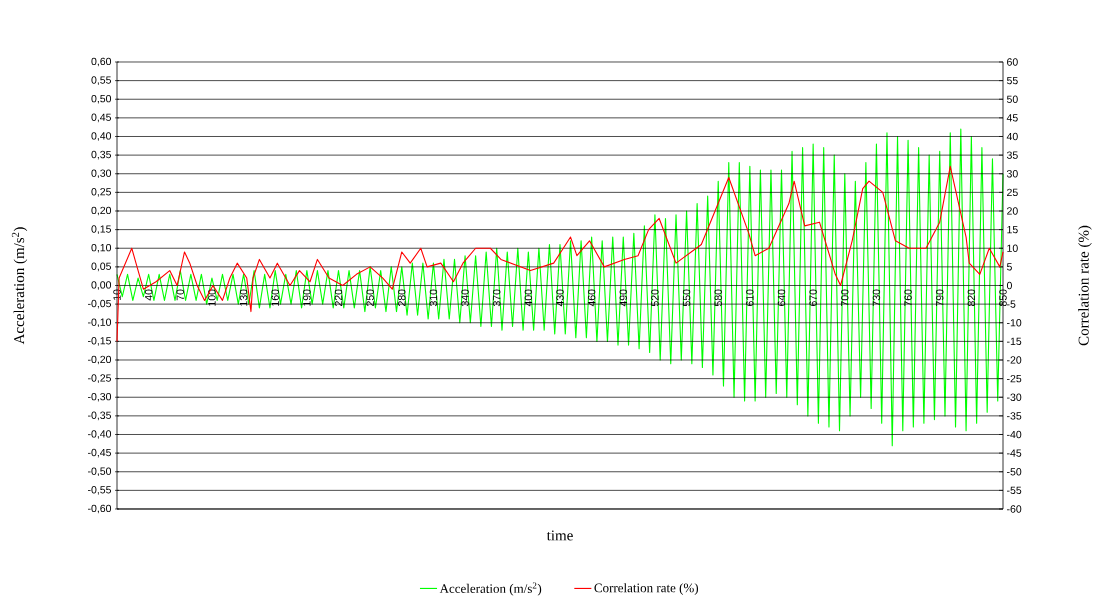 The image size is (1100, 605). What do you see at coordinates (1014, 416) in the screenshot?
I see `y2-tick-label: -35` at bounding box center [1014, 416].